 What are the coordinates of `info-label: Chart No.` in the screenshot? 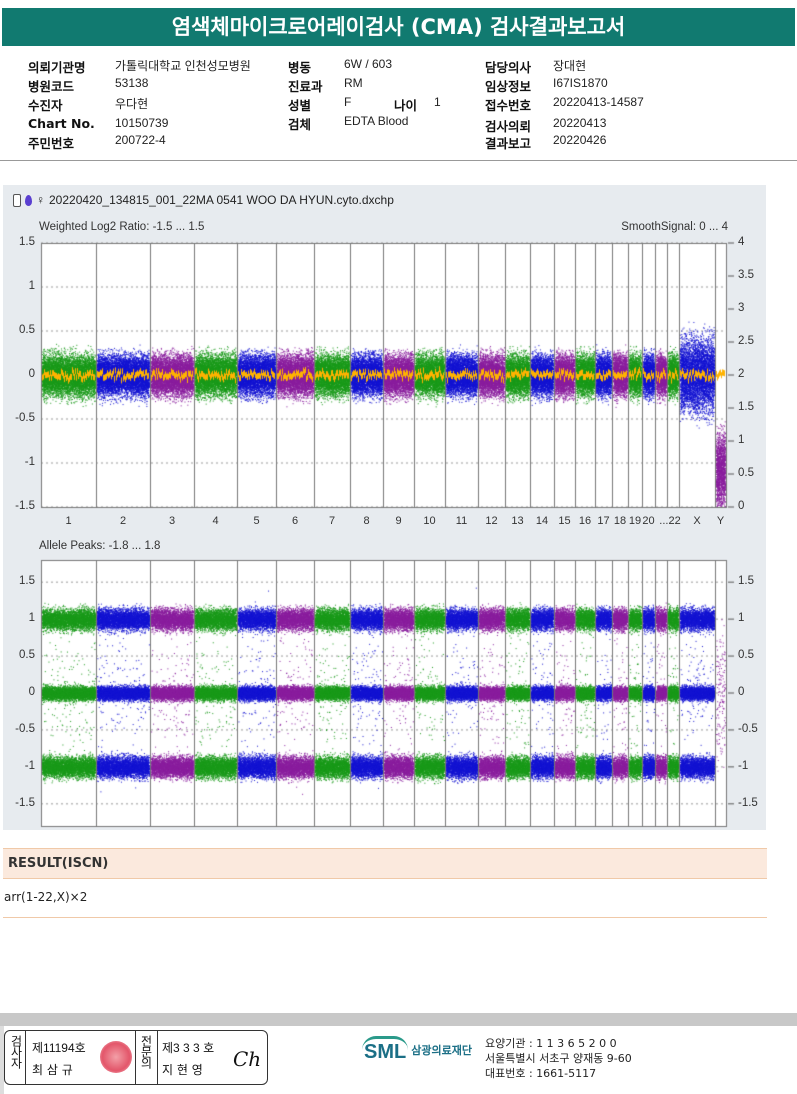 It's located at (61, 123).